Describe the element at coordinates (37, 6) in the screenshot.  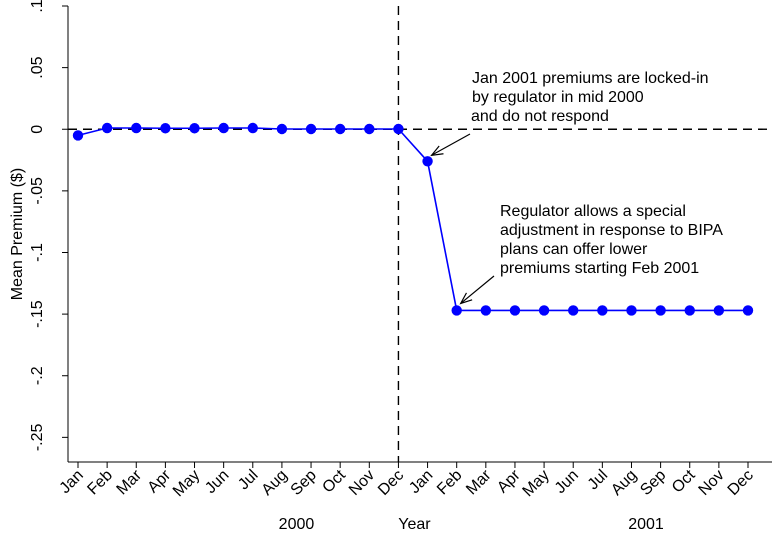
I see `y-tick-label: .1` at that location.